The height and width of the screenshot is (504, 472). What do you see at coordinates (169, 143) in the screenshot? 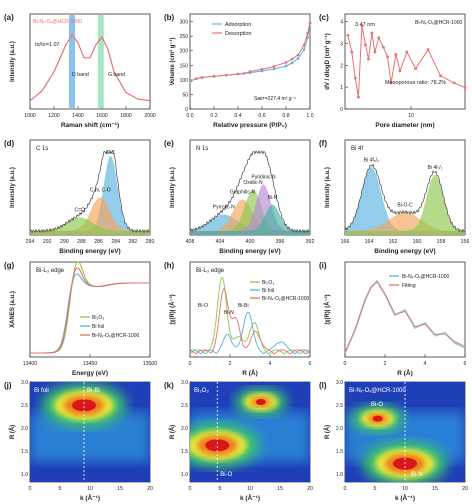
I see `panel-letter: (e)` at bounding box center [169, 143].